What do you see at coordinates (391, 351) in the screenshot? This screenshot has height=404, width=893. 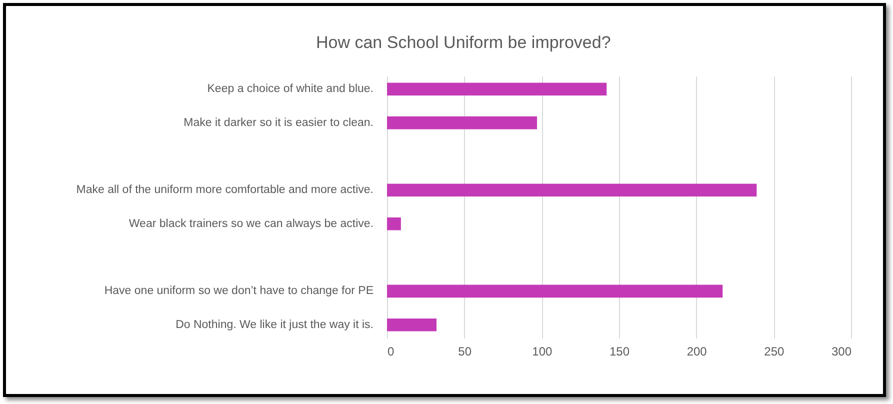 I see `x-tick-label: 0` at bounding box center [391, 351].